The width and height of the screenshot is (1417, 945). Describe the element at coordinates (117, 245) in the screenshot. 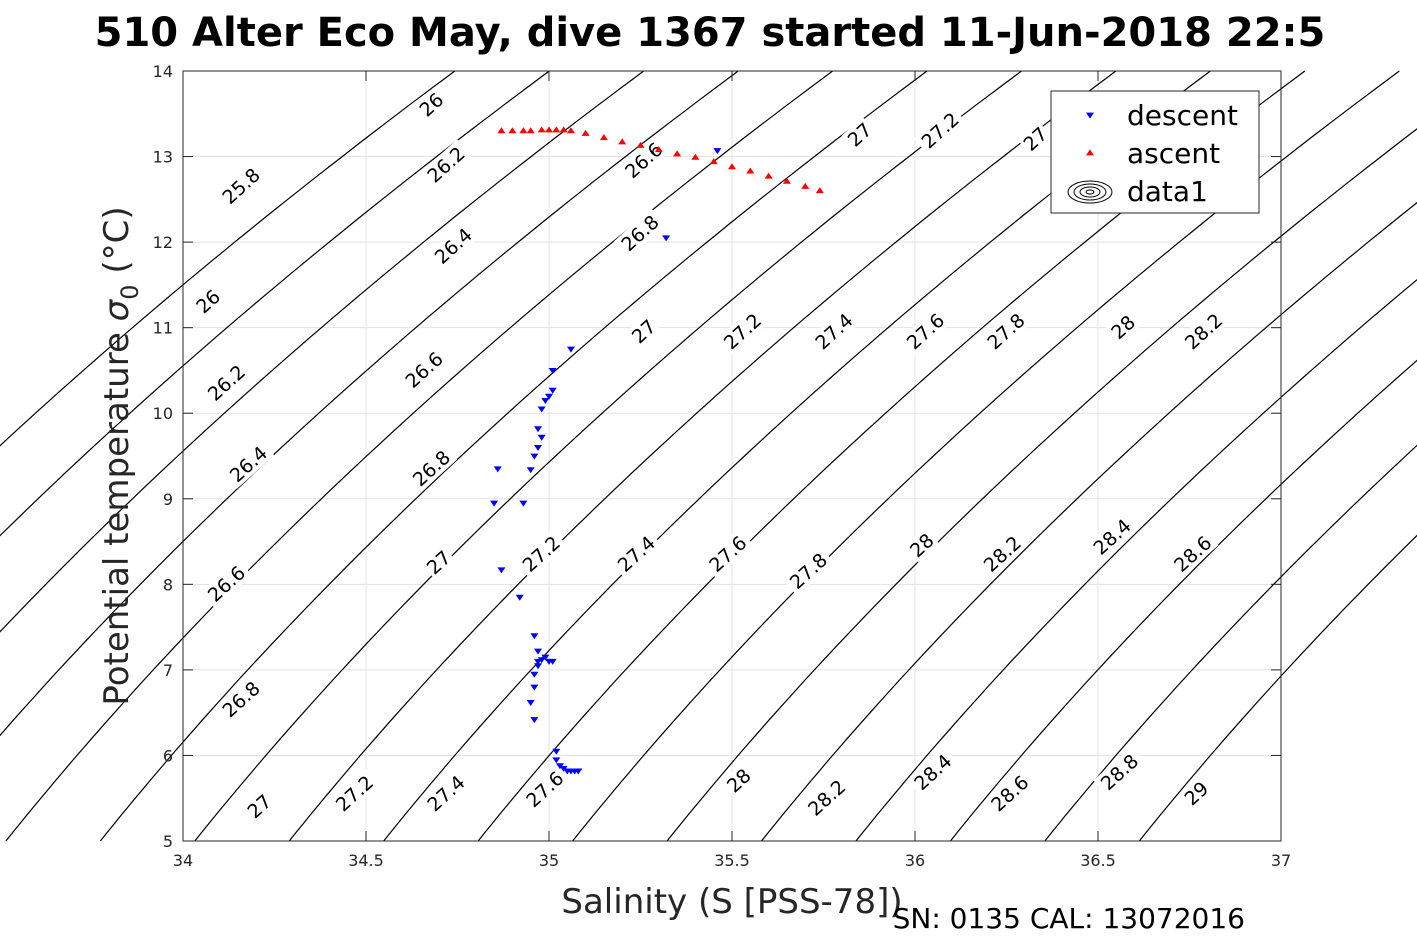

I see `y-axis-label-unit: (°C)` at that location.